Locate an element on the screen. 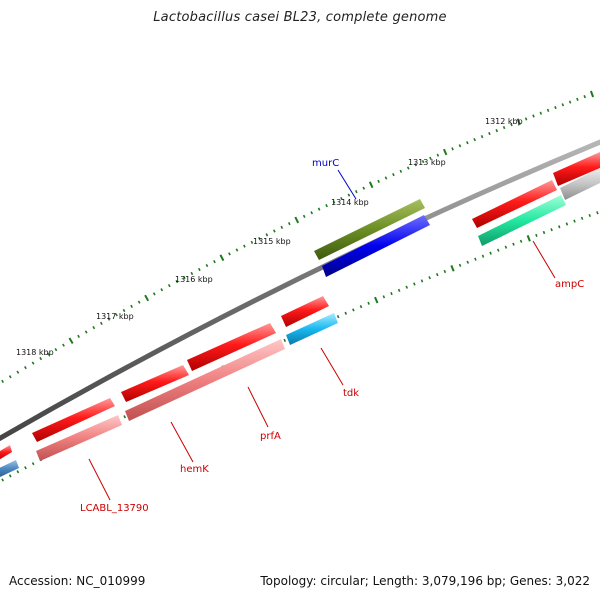  kbp-label-1318: 1318 kbp is located at coordinates (35, 352).